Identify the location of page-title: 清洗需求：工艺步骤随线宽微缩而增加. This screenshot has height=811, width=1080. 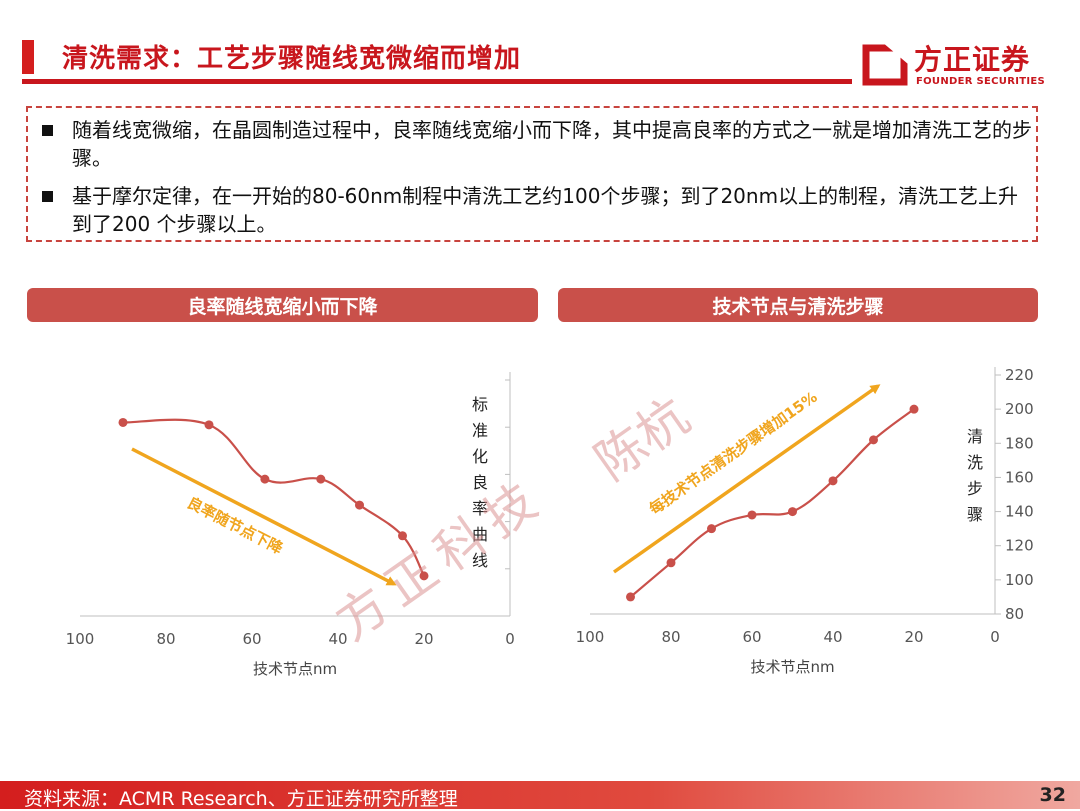
(292, 59).